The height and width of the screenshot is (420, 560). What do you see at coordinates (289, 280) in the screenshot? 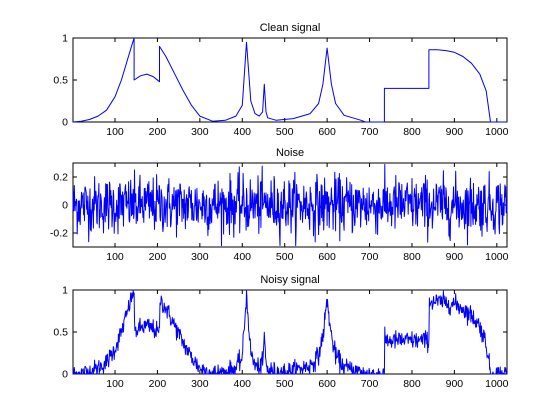
I see `subplot-title: Noisy signal` at bounding box center [289, 280].